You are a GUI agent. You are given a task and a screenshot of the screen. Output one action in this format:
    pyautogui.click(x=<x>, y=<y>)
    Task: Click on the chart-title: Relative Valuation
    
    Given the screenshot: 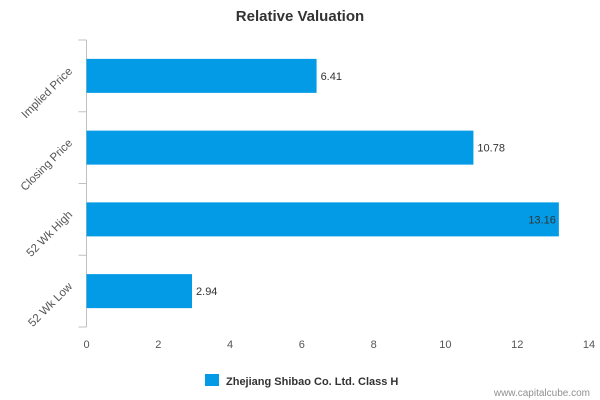 What is the action you would take?
    pyautogui.click(x=300, y=16)
    